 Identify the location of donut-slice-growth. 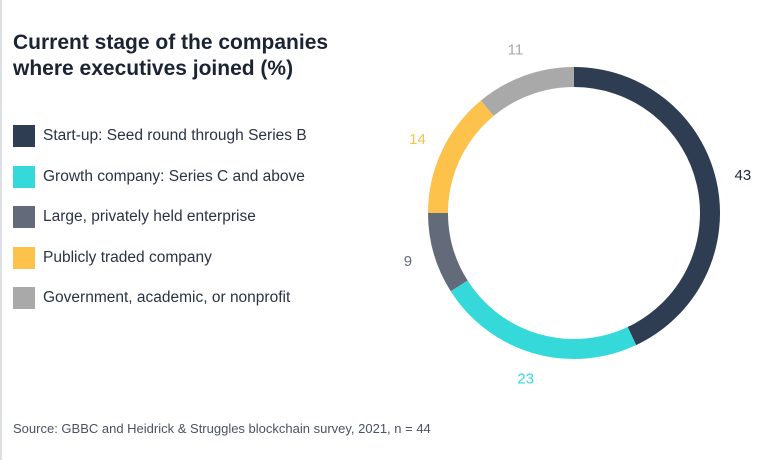
(543, 319).